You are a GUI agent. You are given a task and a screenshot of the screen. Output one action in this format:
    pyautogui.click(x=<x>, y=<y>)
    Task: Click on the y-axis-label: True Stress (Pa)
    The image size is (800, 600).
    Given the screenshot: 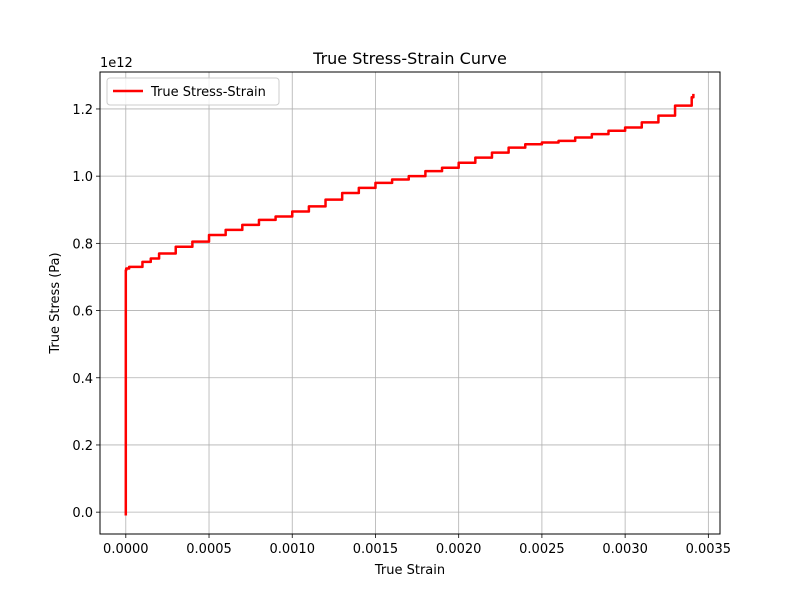 What is the action you would take?
    pyautogui.click(x=55, y=303)
    